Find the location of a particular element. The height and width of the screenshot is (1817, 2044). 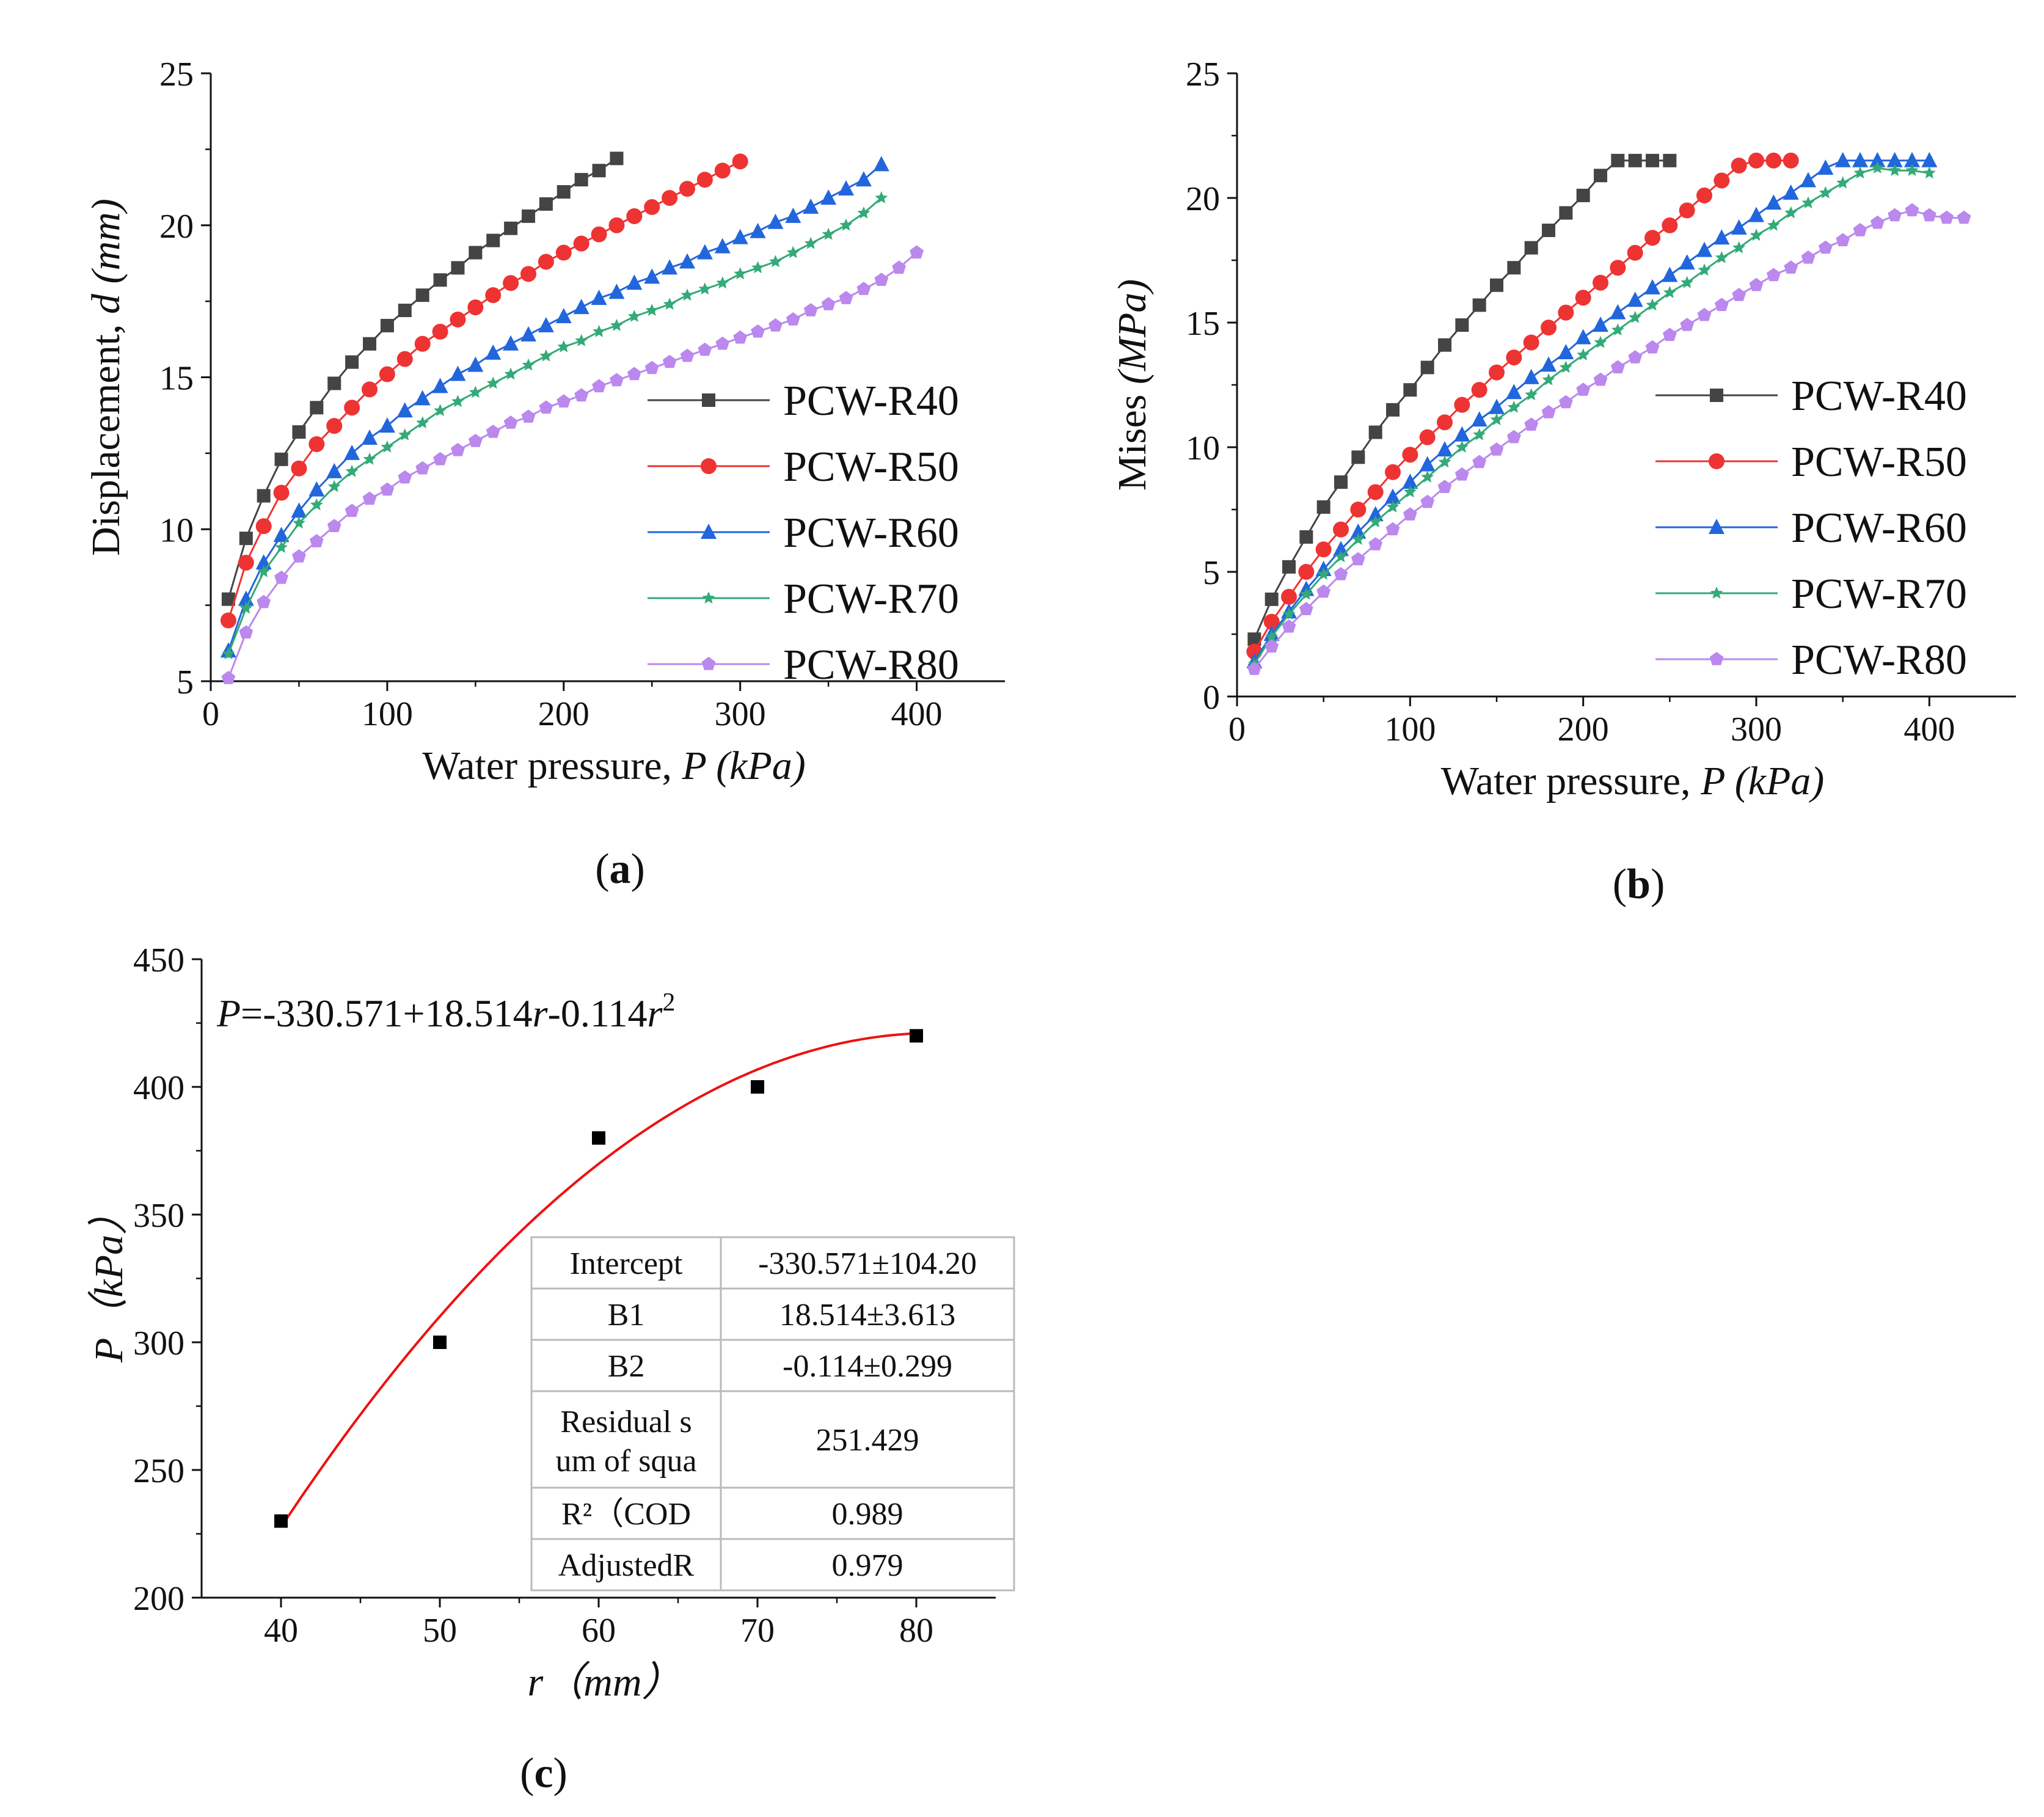

y-axis-label-var: d is located at coordinates (106, 303).